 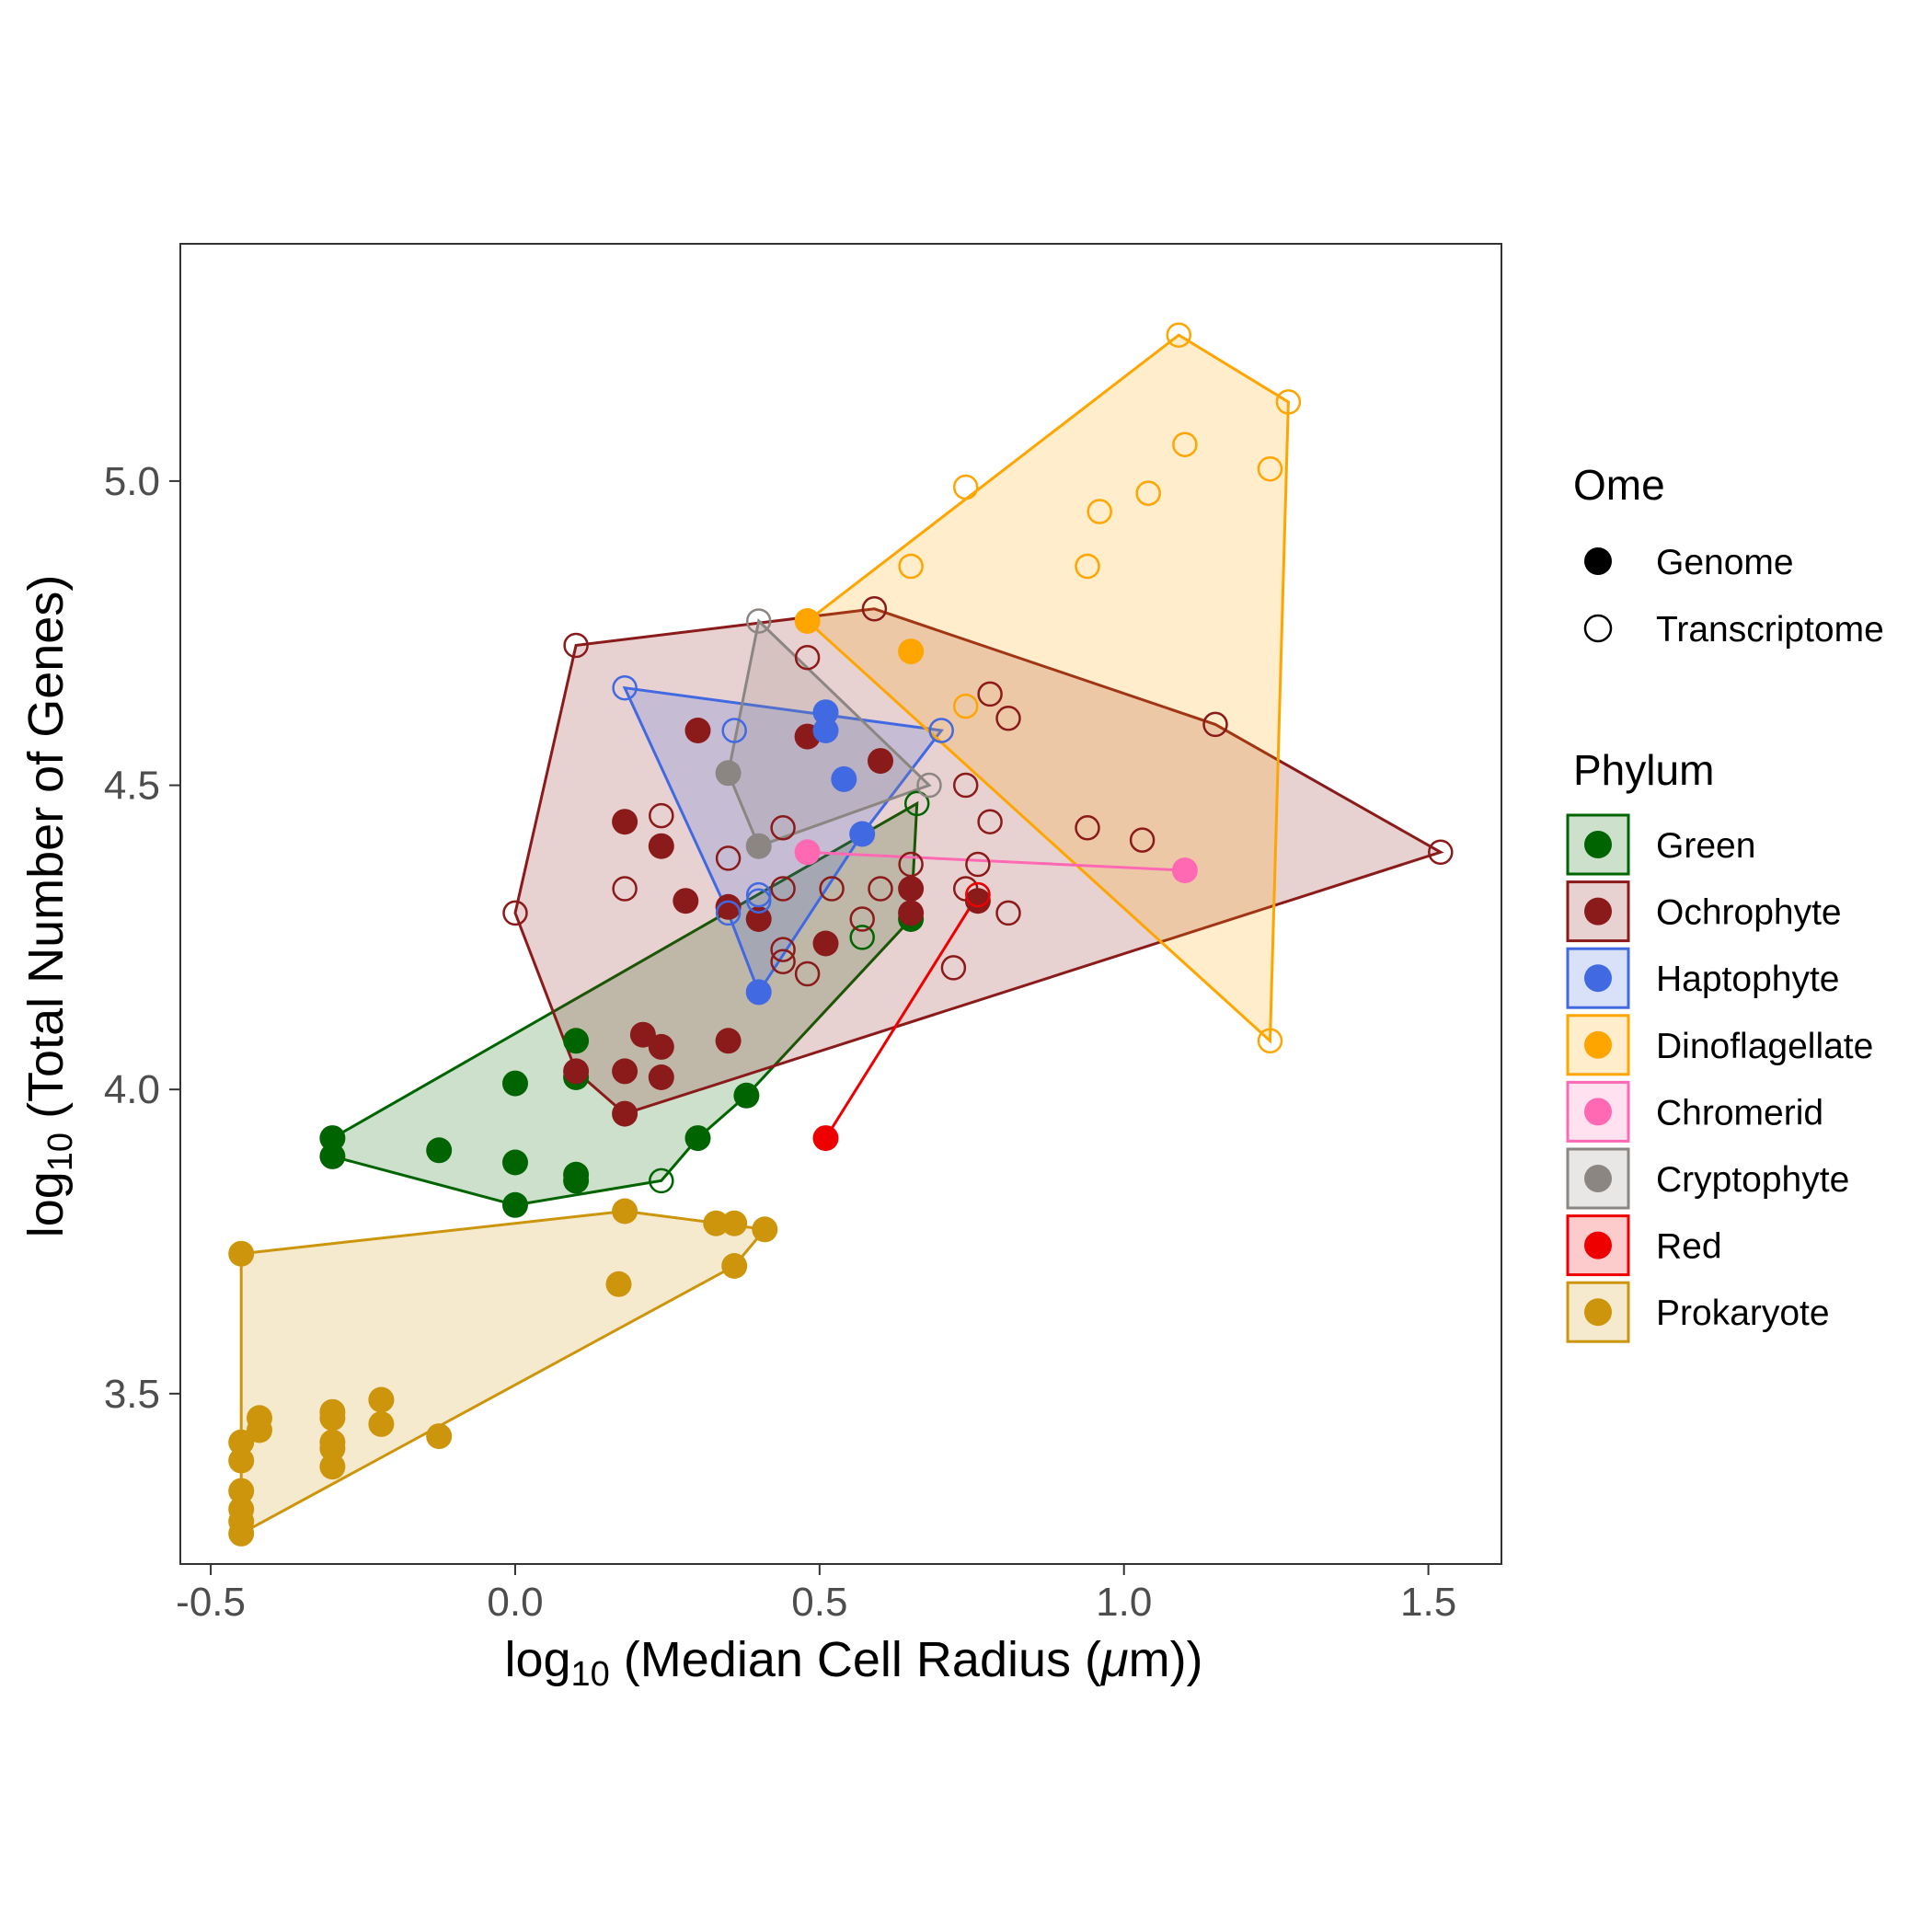 What do you see at coordinates (1747, 979) in the screenshot?
I see `legend-phylum-label-haptophyte: Haptophyte` at bounding box center [1747, 979].